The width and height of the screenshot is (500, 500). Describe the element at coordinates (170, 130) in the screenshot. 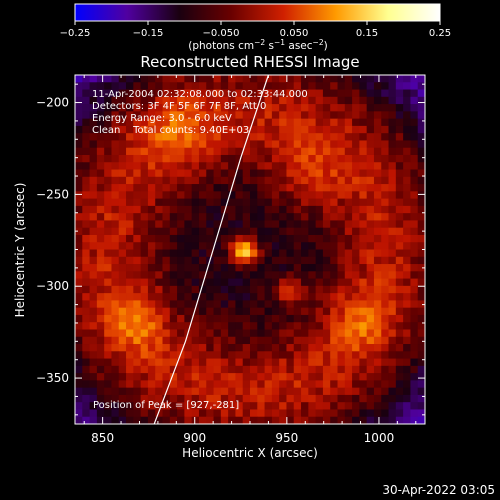

I see `annotation-clean-counts: Clean Total counts: 9.40E+03` at that location.